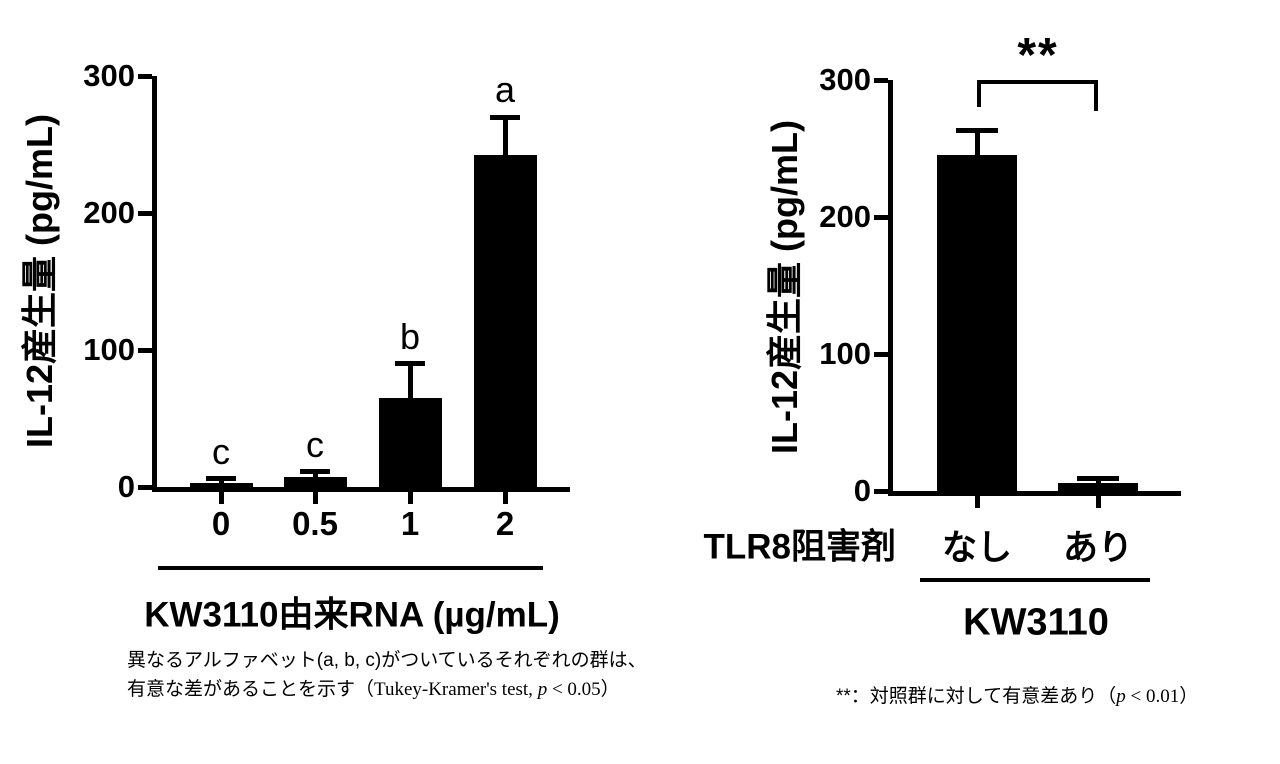 The image size is (1280, 764). What do you see at coordinates (350, 568) in the screenshot?
I see `left-x-group-line` at bounding box center [350, 568].